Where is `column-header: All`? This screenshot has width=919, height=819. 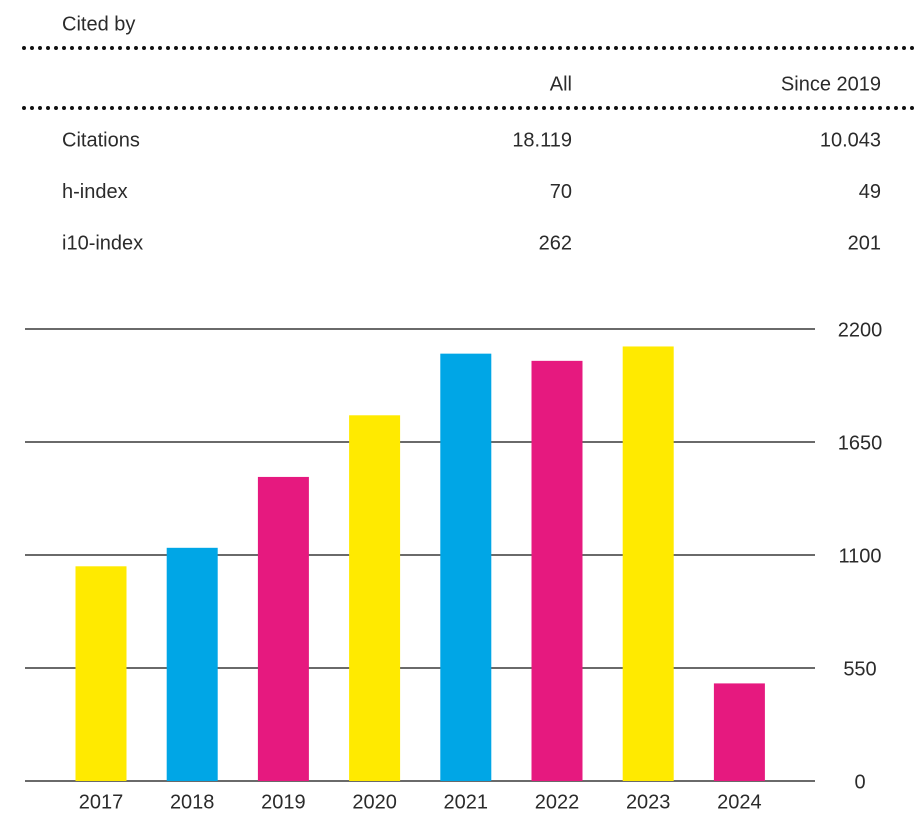 column-header: All is located at coordinates (561, 84).